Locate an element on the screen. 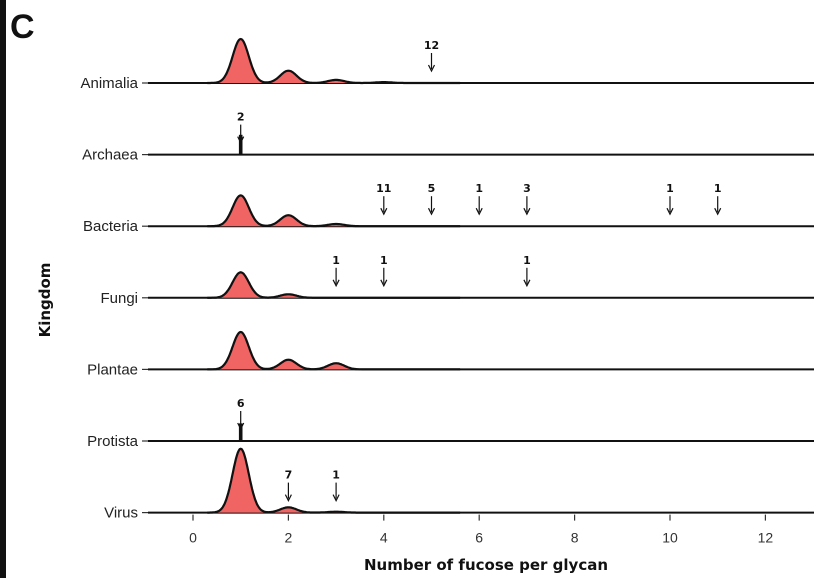  density-area-virus is located at coordinates (334, 480).